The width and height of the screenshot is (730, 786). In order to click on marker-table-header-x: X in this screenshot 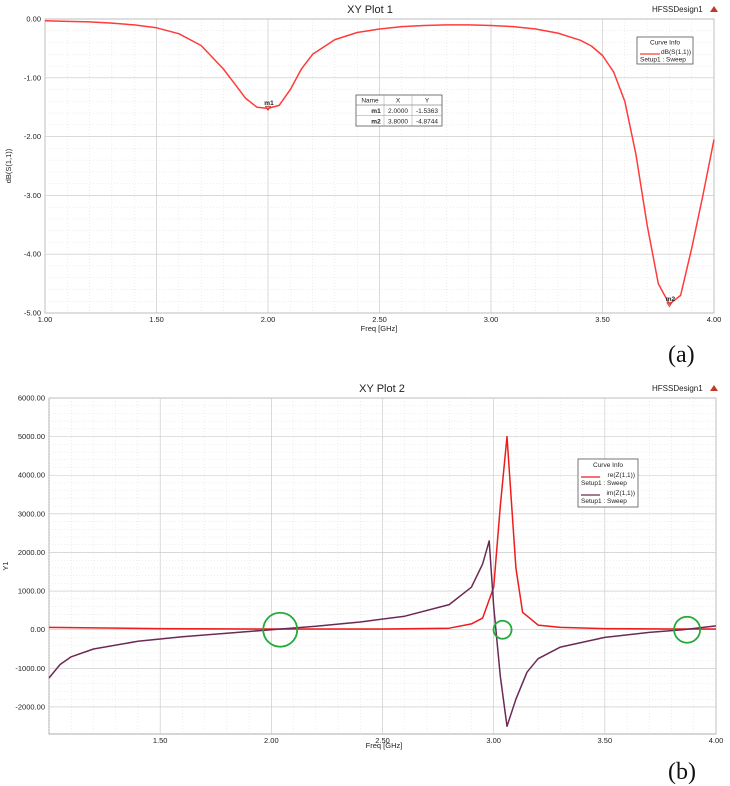, I will do `click(398, 101)`.